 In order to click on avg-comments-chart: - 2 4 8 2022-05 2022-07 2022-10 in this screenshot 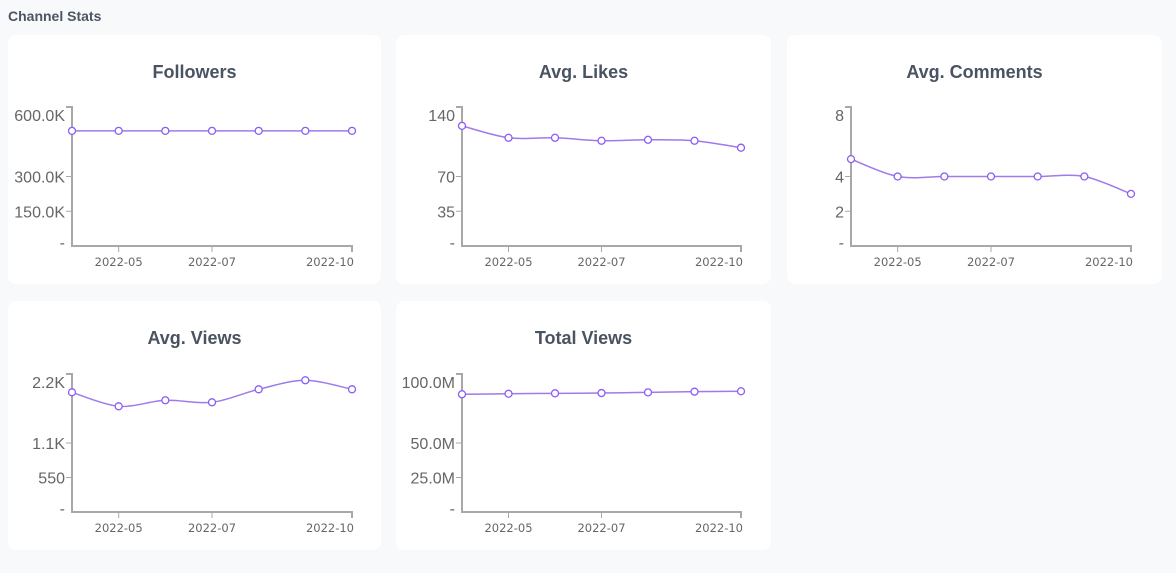, I will do `click(985, 187)`.